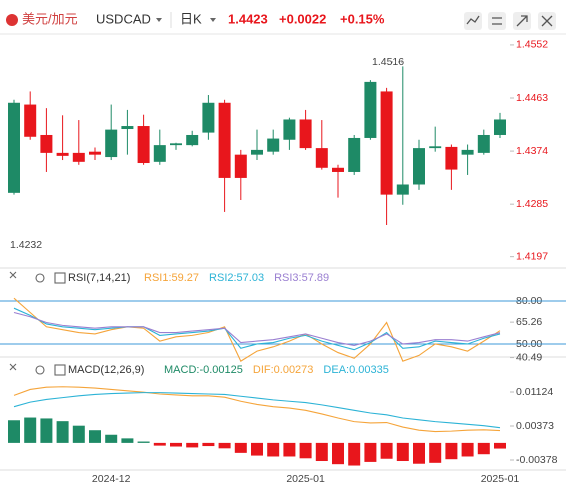  Describe the element at coordinates (99, 278) in the screenshot. I see `rsi-title: RSI(7,14,21)` at that location.